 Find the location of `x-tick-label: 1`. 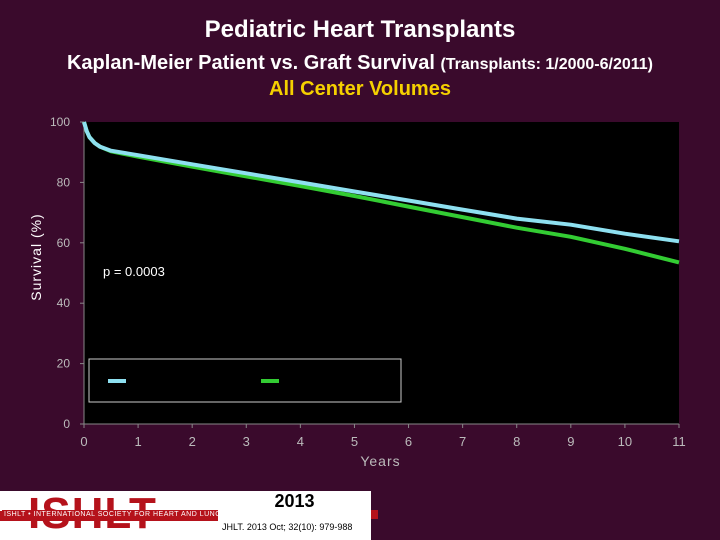

x-tick-label: 1 is located at coordinates (137, 441).